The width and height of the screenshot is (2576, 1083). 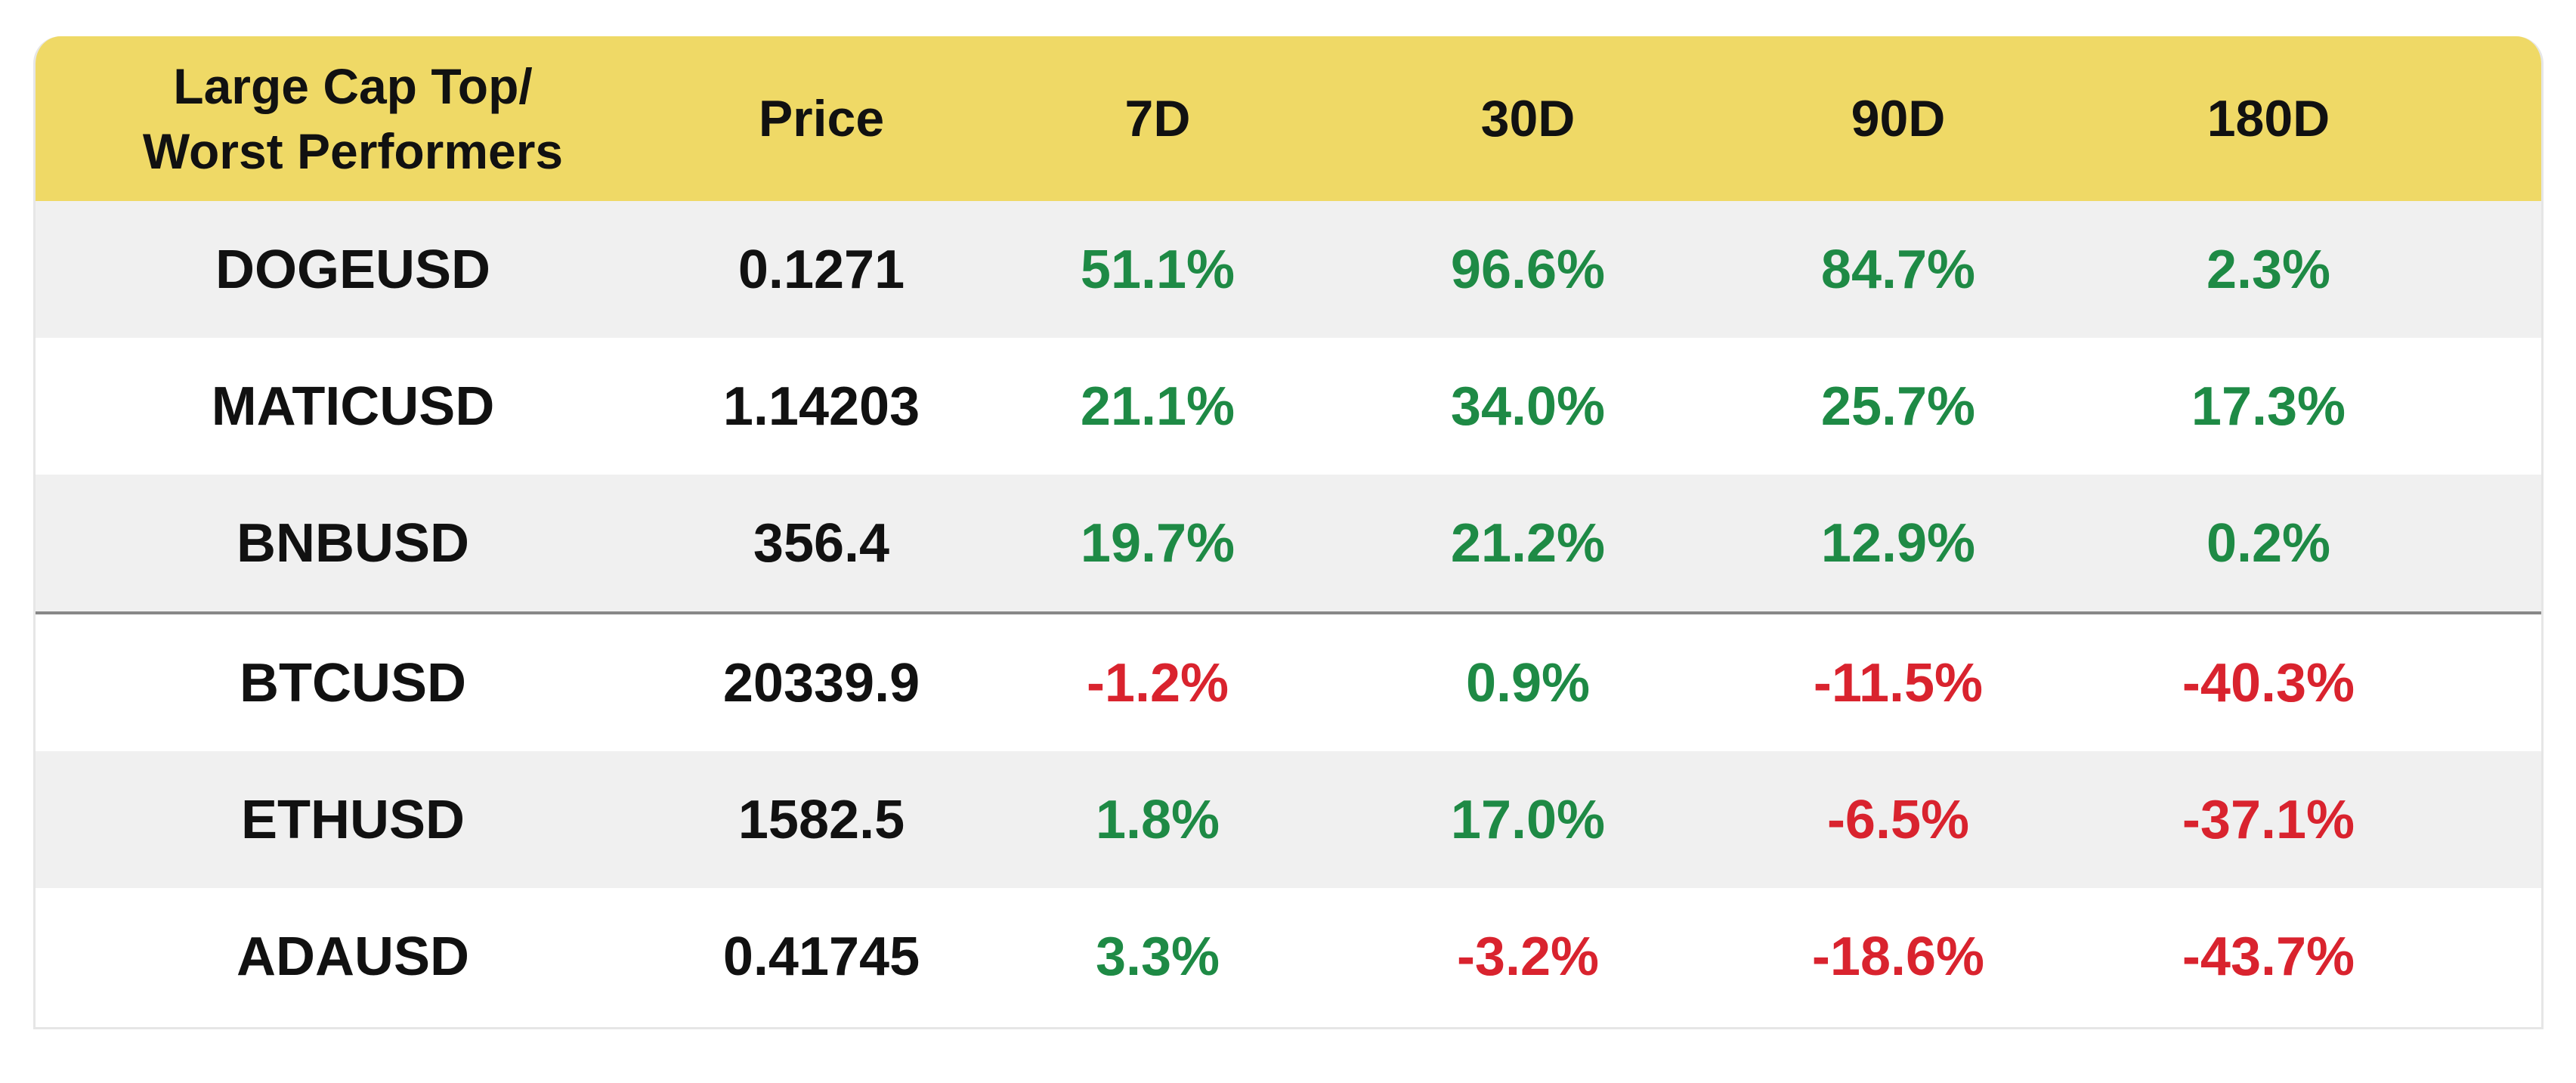 What do you see at coordinates (1528, 543) in the screenshot?
I see `change-30d-cell: 21.2%` at bounding box center [1528, 543].